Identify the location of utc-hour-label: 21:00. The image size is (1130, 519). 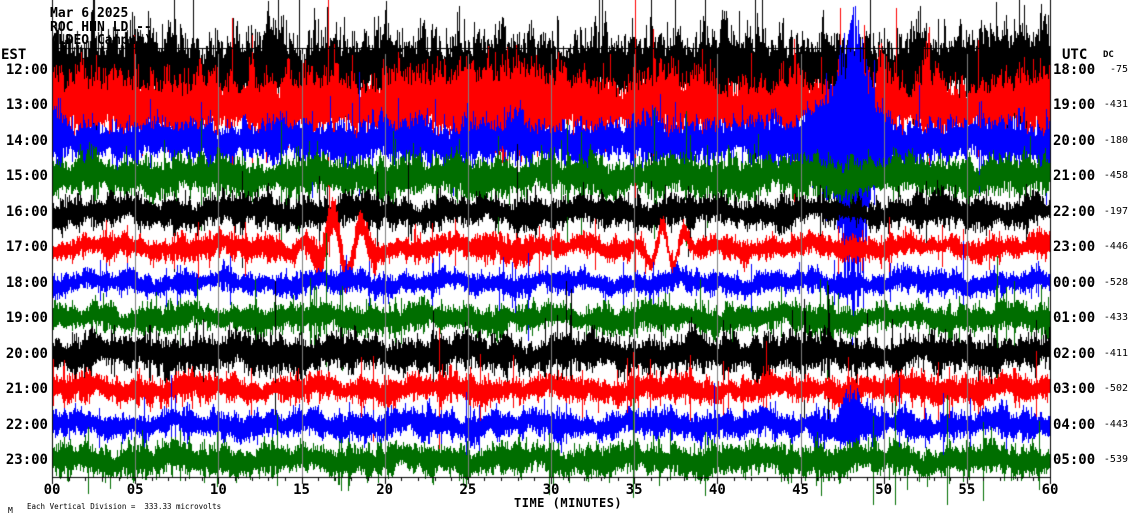
(1074, 176).